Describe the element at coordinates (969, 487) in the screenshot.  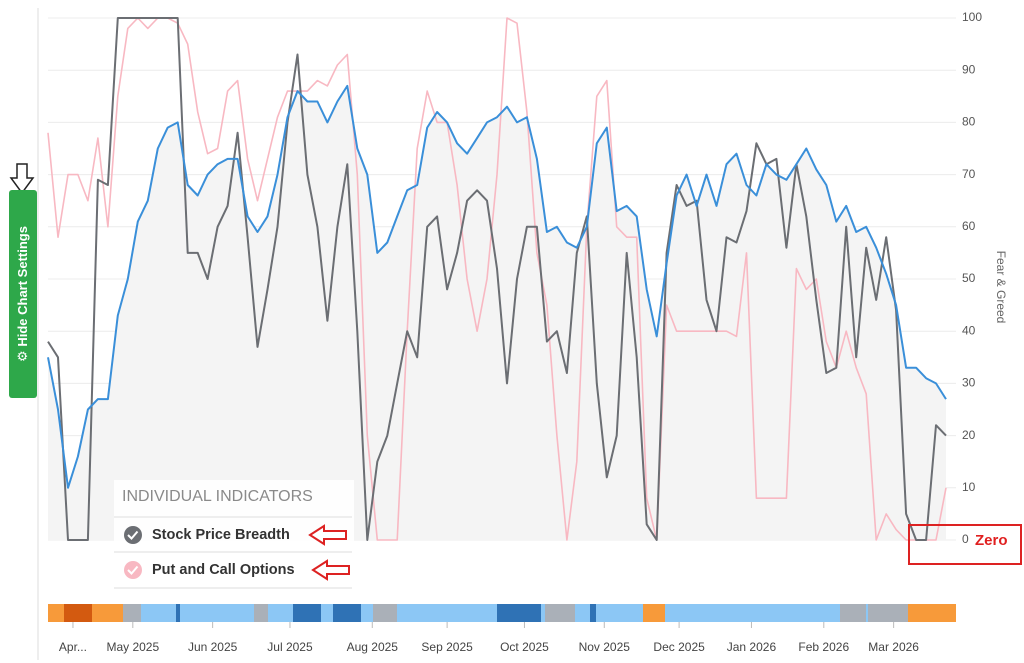
I see `y-tick-label: 10` at that location.